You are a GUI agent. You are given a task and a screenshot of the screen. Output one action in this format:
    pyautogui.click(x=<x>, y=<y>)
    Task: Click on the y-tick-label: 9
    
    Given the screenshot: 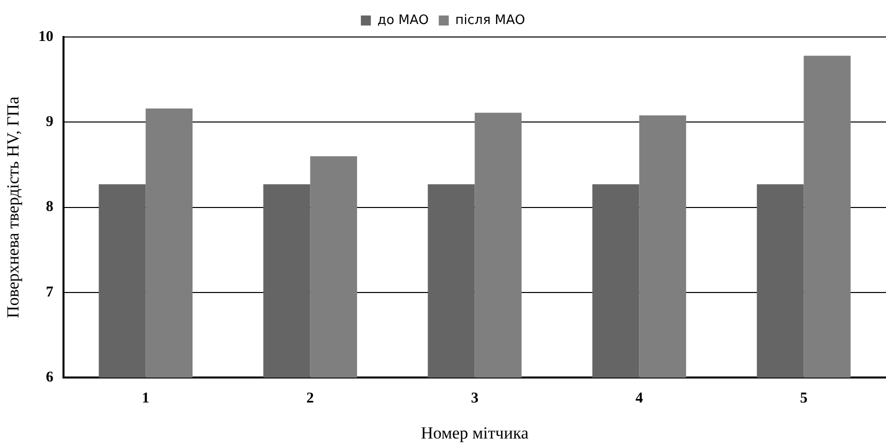 What is the action you would take?
    pyautogui.click(x=50, y=122)
    